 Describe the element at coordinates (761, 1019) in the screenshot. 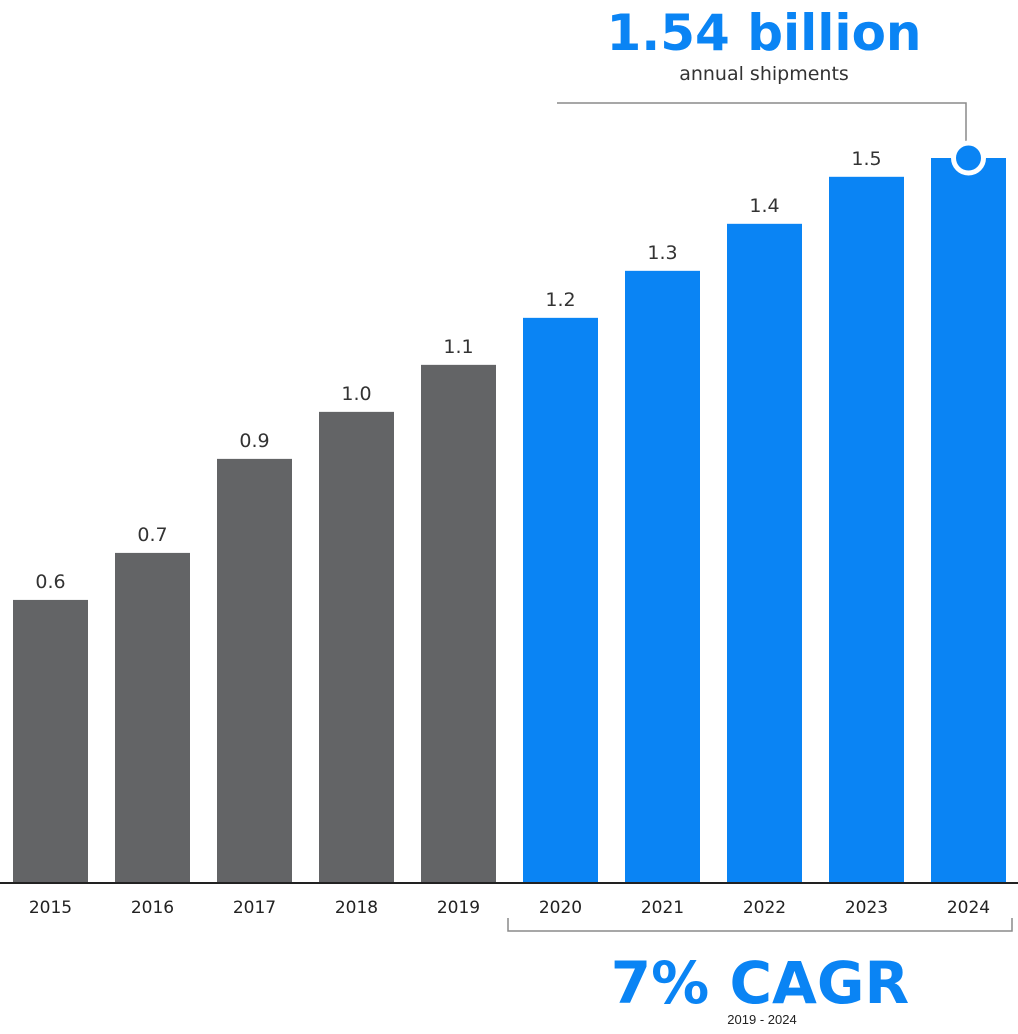

I see `cagr-period: 2019 - 2024` at that location.